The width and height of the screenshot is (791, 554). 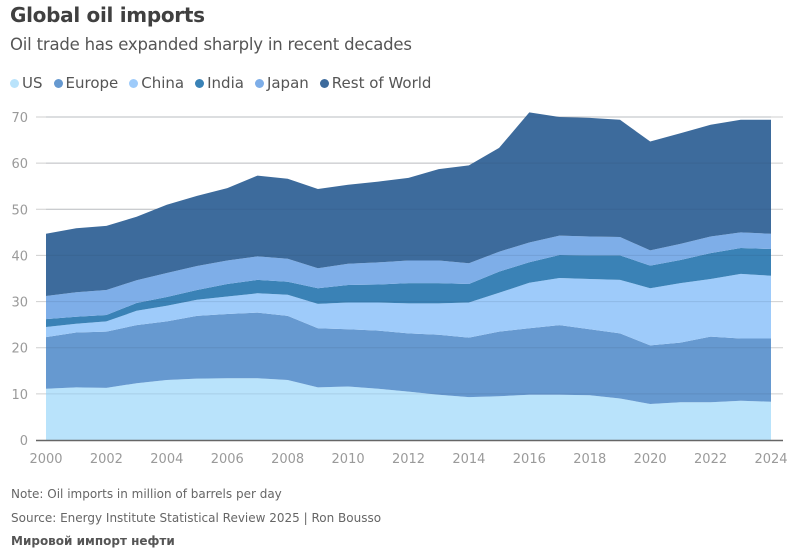 What do you see at coordinates (19, 395) in the screenshot?
I see `y-tick-label: 10` at bounding box center [19, 395].